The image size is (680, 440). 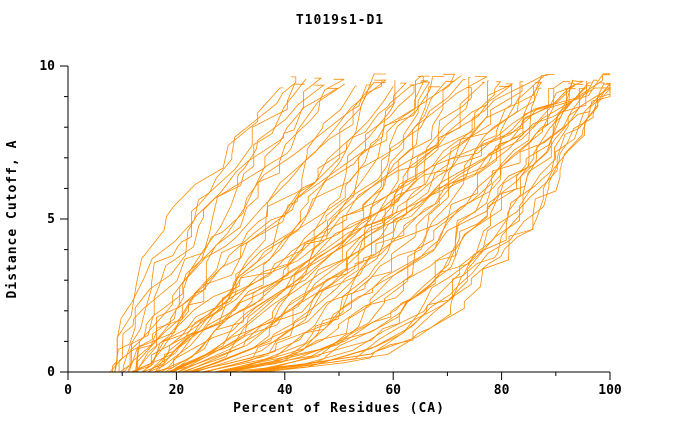 I want to click on x-axis-label: Percent of Residues (CA), so click(x=339, y=408).